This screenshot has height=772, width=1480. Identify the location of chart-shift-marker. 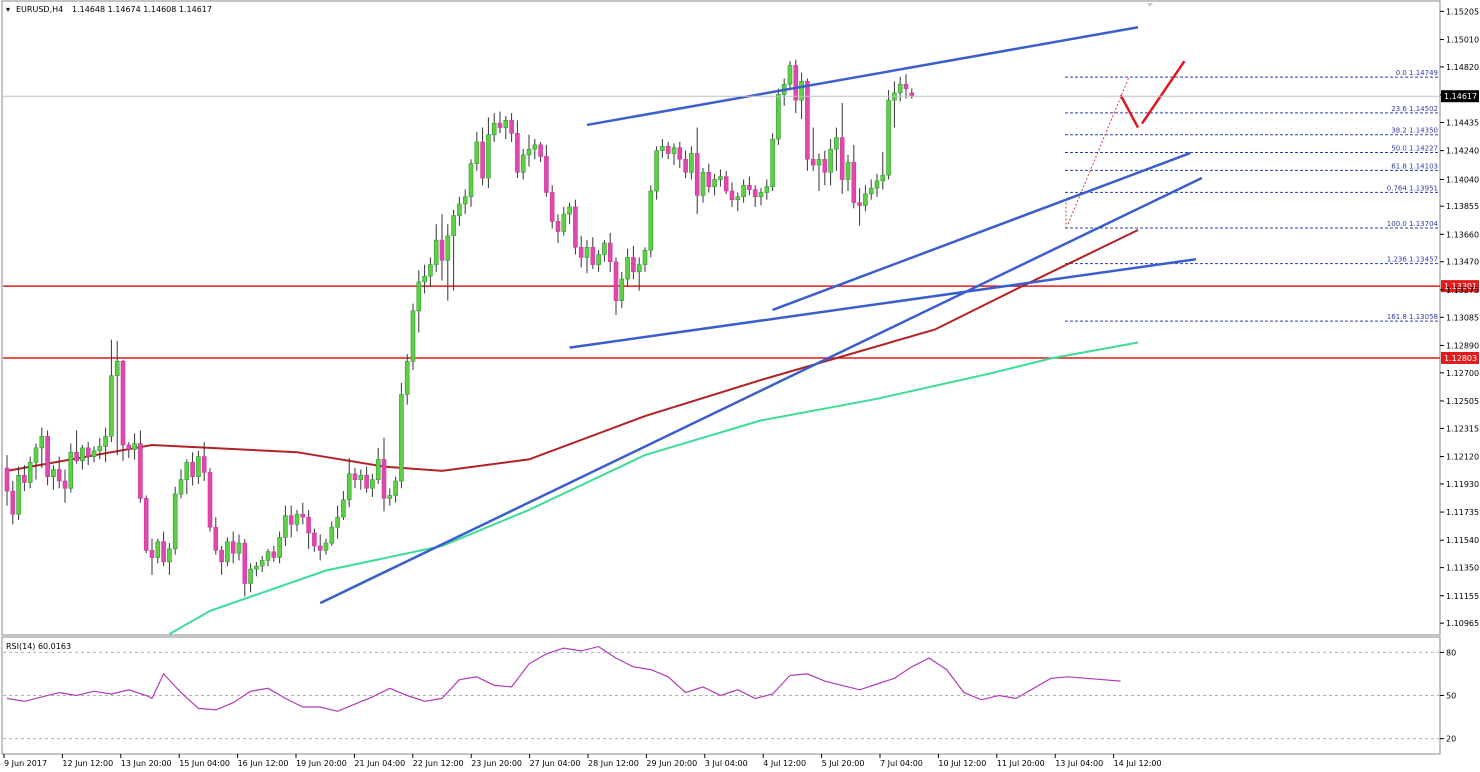
(1150, 5).